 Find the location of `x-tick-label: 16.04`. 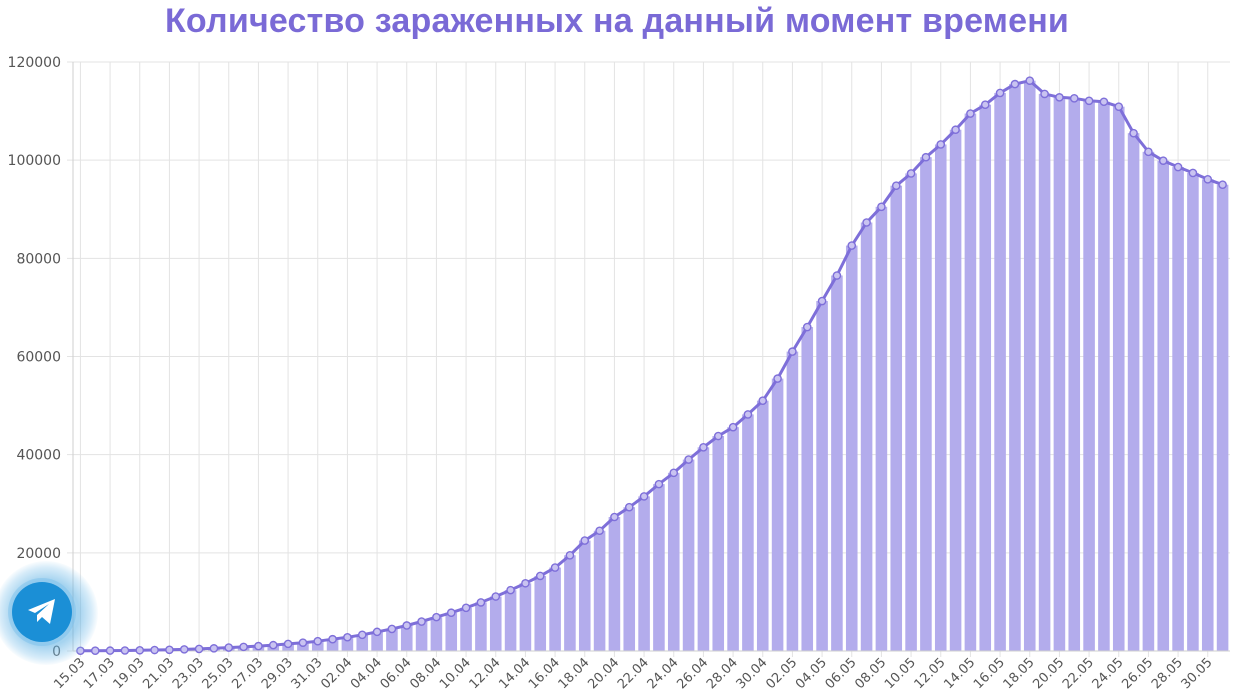

x-tick-label: 16.04 is located at coordinates (544, 673).